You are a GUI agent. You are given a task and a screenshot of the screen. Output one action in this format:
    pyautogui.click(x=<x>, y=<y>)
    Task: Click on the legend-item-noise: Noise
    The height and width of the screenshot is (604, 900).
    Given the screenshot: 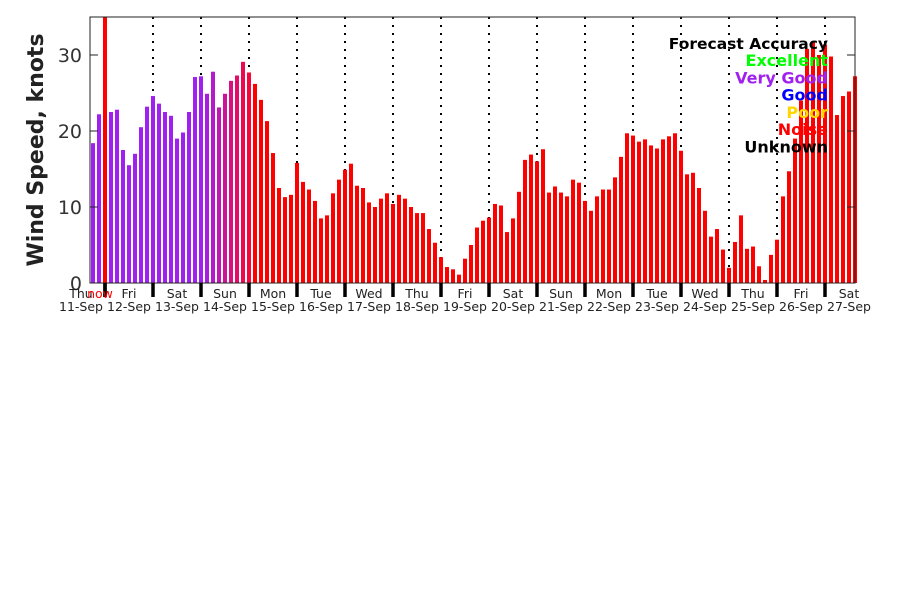 What is the action you would take?
    pyautogui.click(x=803, y=129)
    